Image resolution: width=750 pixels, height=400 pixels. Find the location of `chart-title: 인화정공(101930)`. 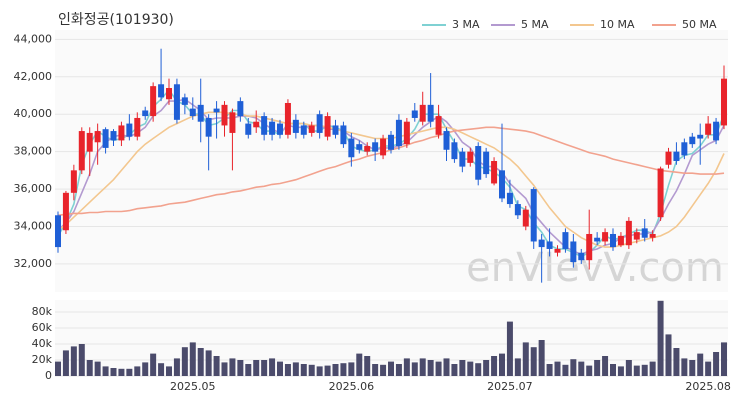

chart-title: 인화정공(101930) is located at coordinates (116, 20).